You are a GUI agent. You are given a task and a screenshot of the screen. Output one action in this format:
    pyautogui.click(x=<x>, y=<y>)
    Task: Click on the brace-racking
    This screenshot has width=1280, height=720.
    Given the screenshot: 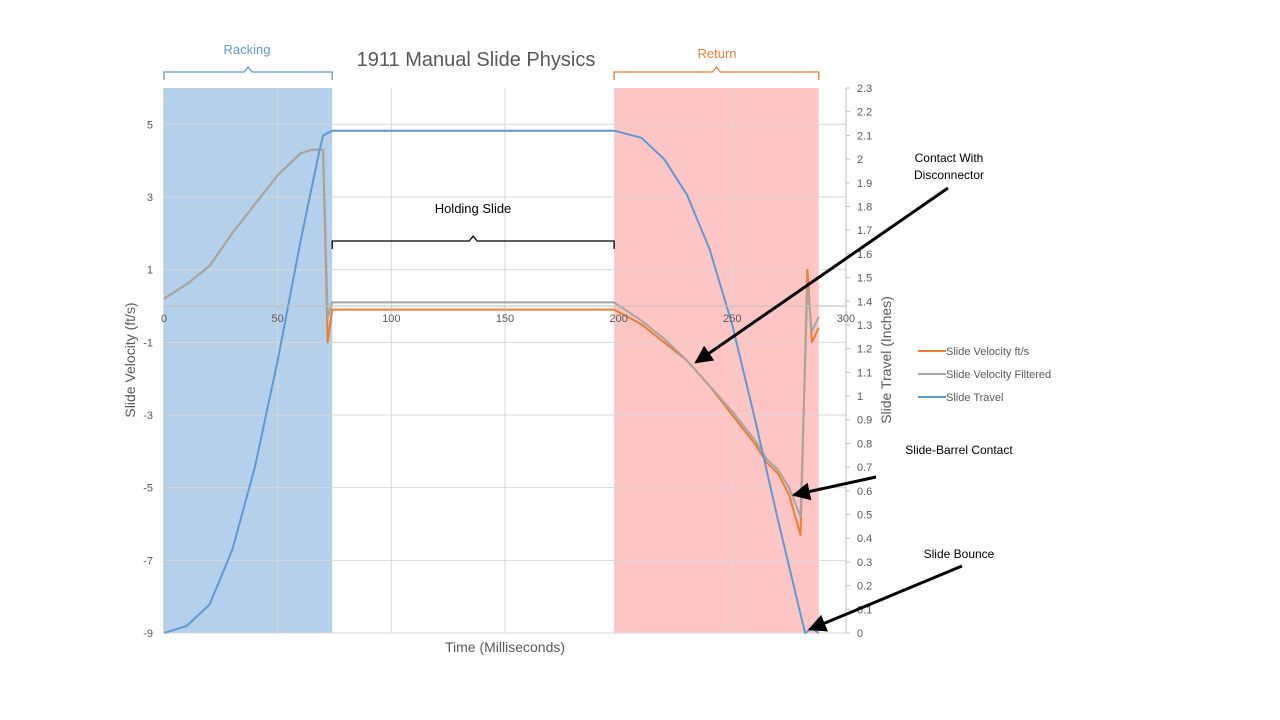 What is the action you would take?
    pyautogui.click(x=248, y=73)
    